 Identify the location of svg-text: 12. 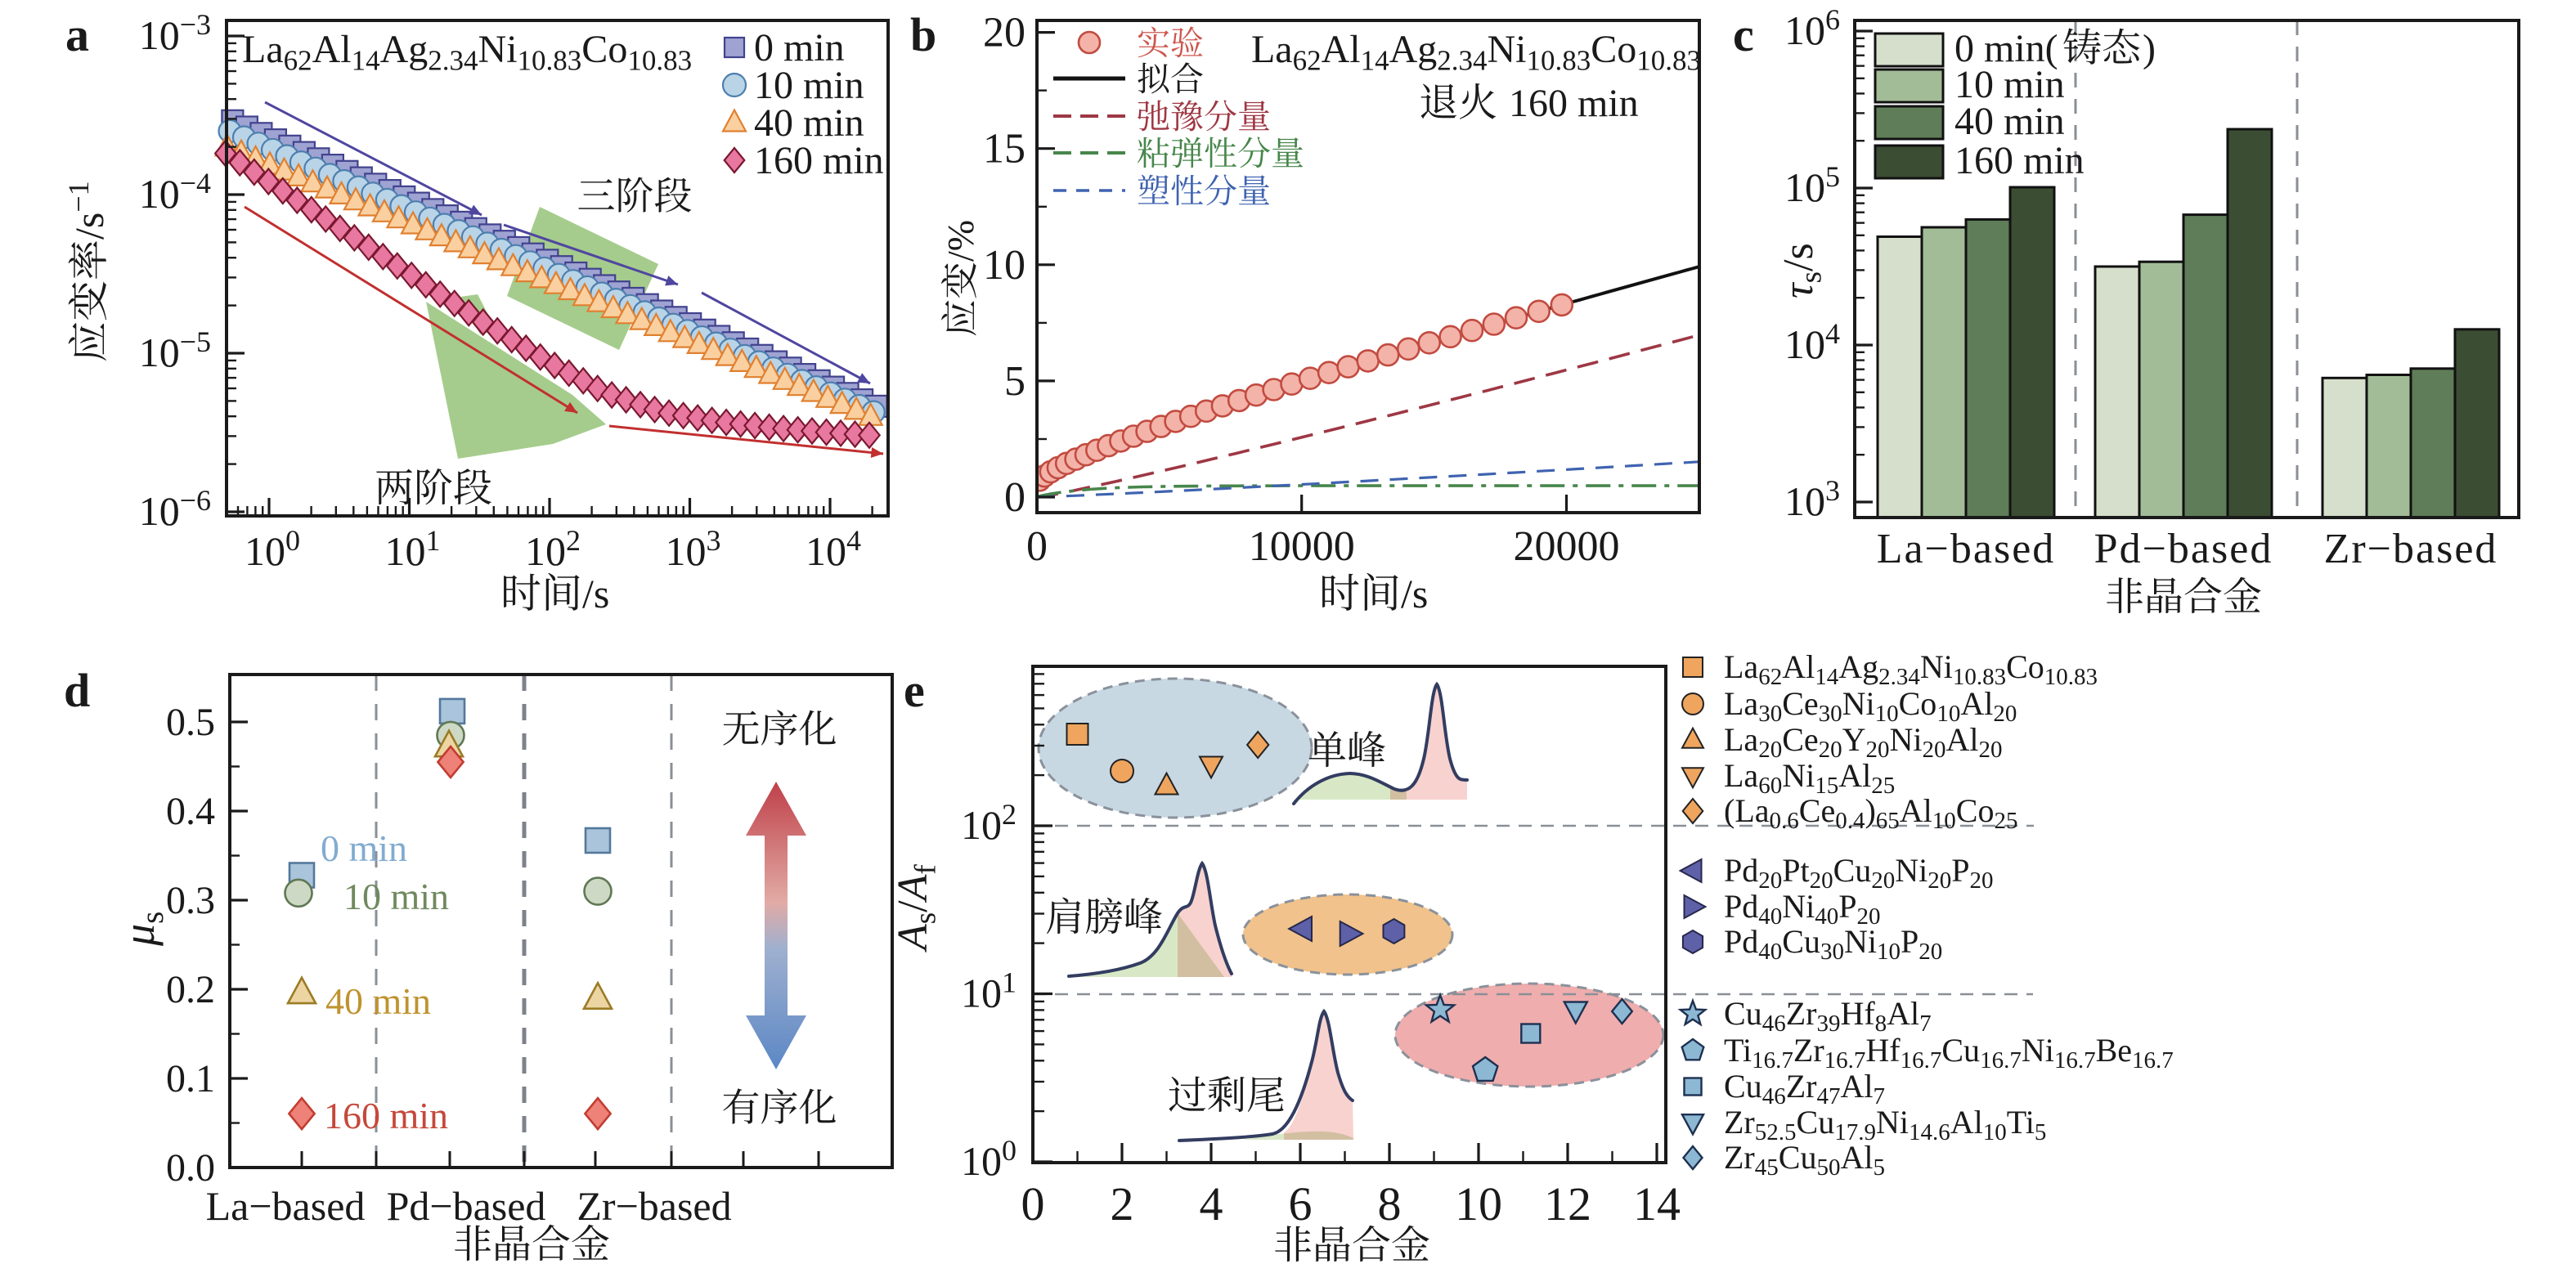
(1567, 1203).